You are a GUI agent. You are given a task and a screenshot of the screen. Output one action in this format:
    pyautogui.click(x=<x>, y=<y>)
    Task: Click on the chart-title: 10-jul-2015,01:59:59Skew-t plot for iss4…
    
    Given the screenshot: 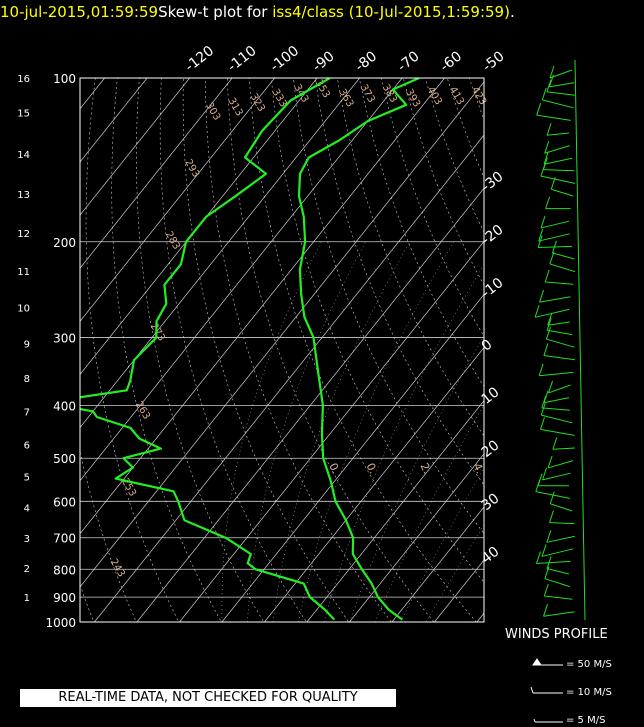 What is the action you would take?
    pyautogui.click(x=257, y=12)
    